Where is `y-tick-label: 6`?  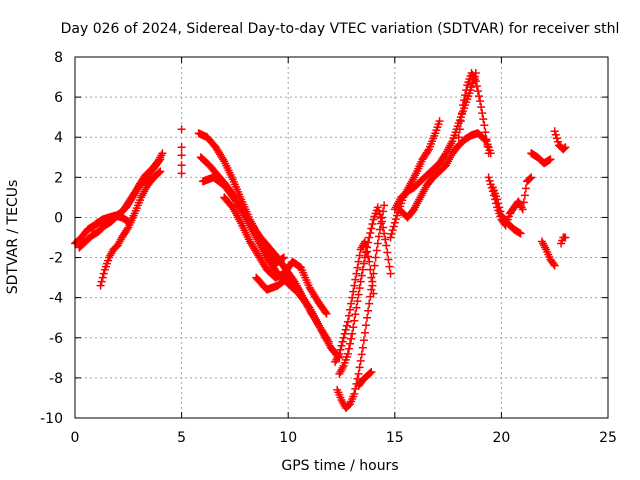
y-tick-label: 6 is located at coordinates (58, 98).